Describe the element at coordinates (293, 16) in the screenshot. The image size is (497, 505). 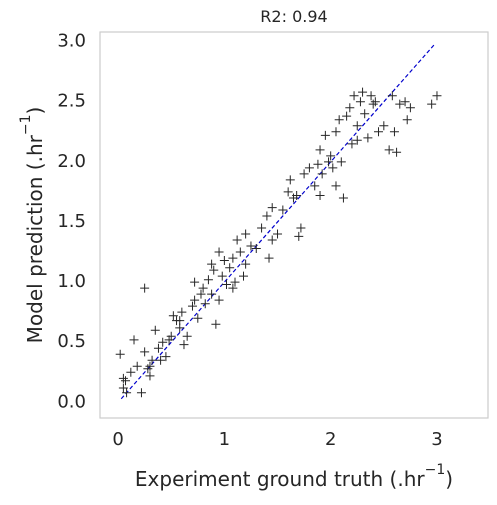
I see `chart-title: R2: 0.94` at that location.